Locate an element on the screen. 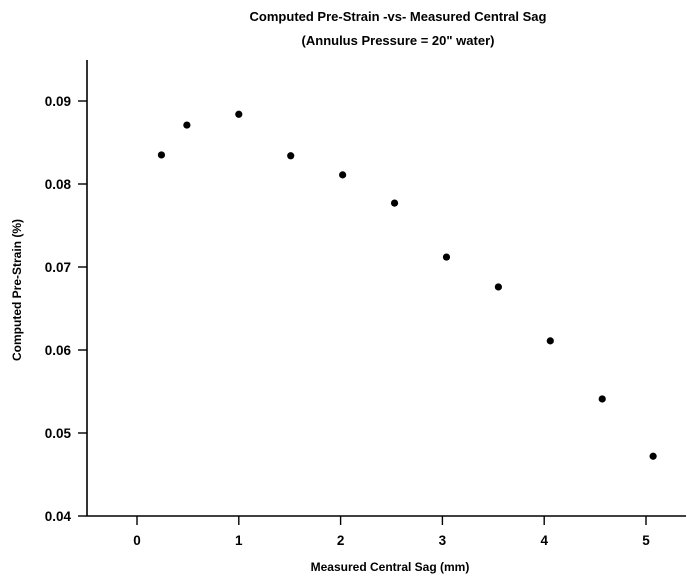 This screenshot has width=686, height=578. x-tick-label: 4 is located at coordinates (544, 540).